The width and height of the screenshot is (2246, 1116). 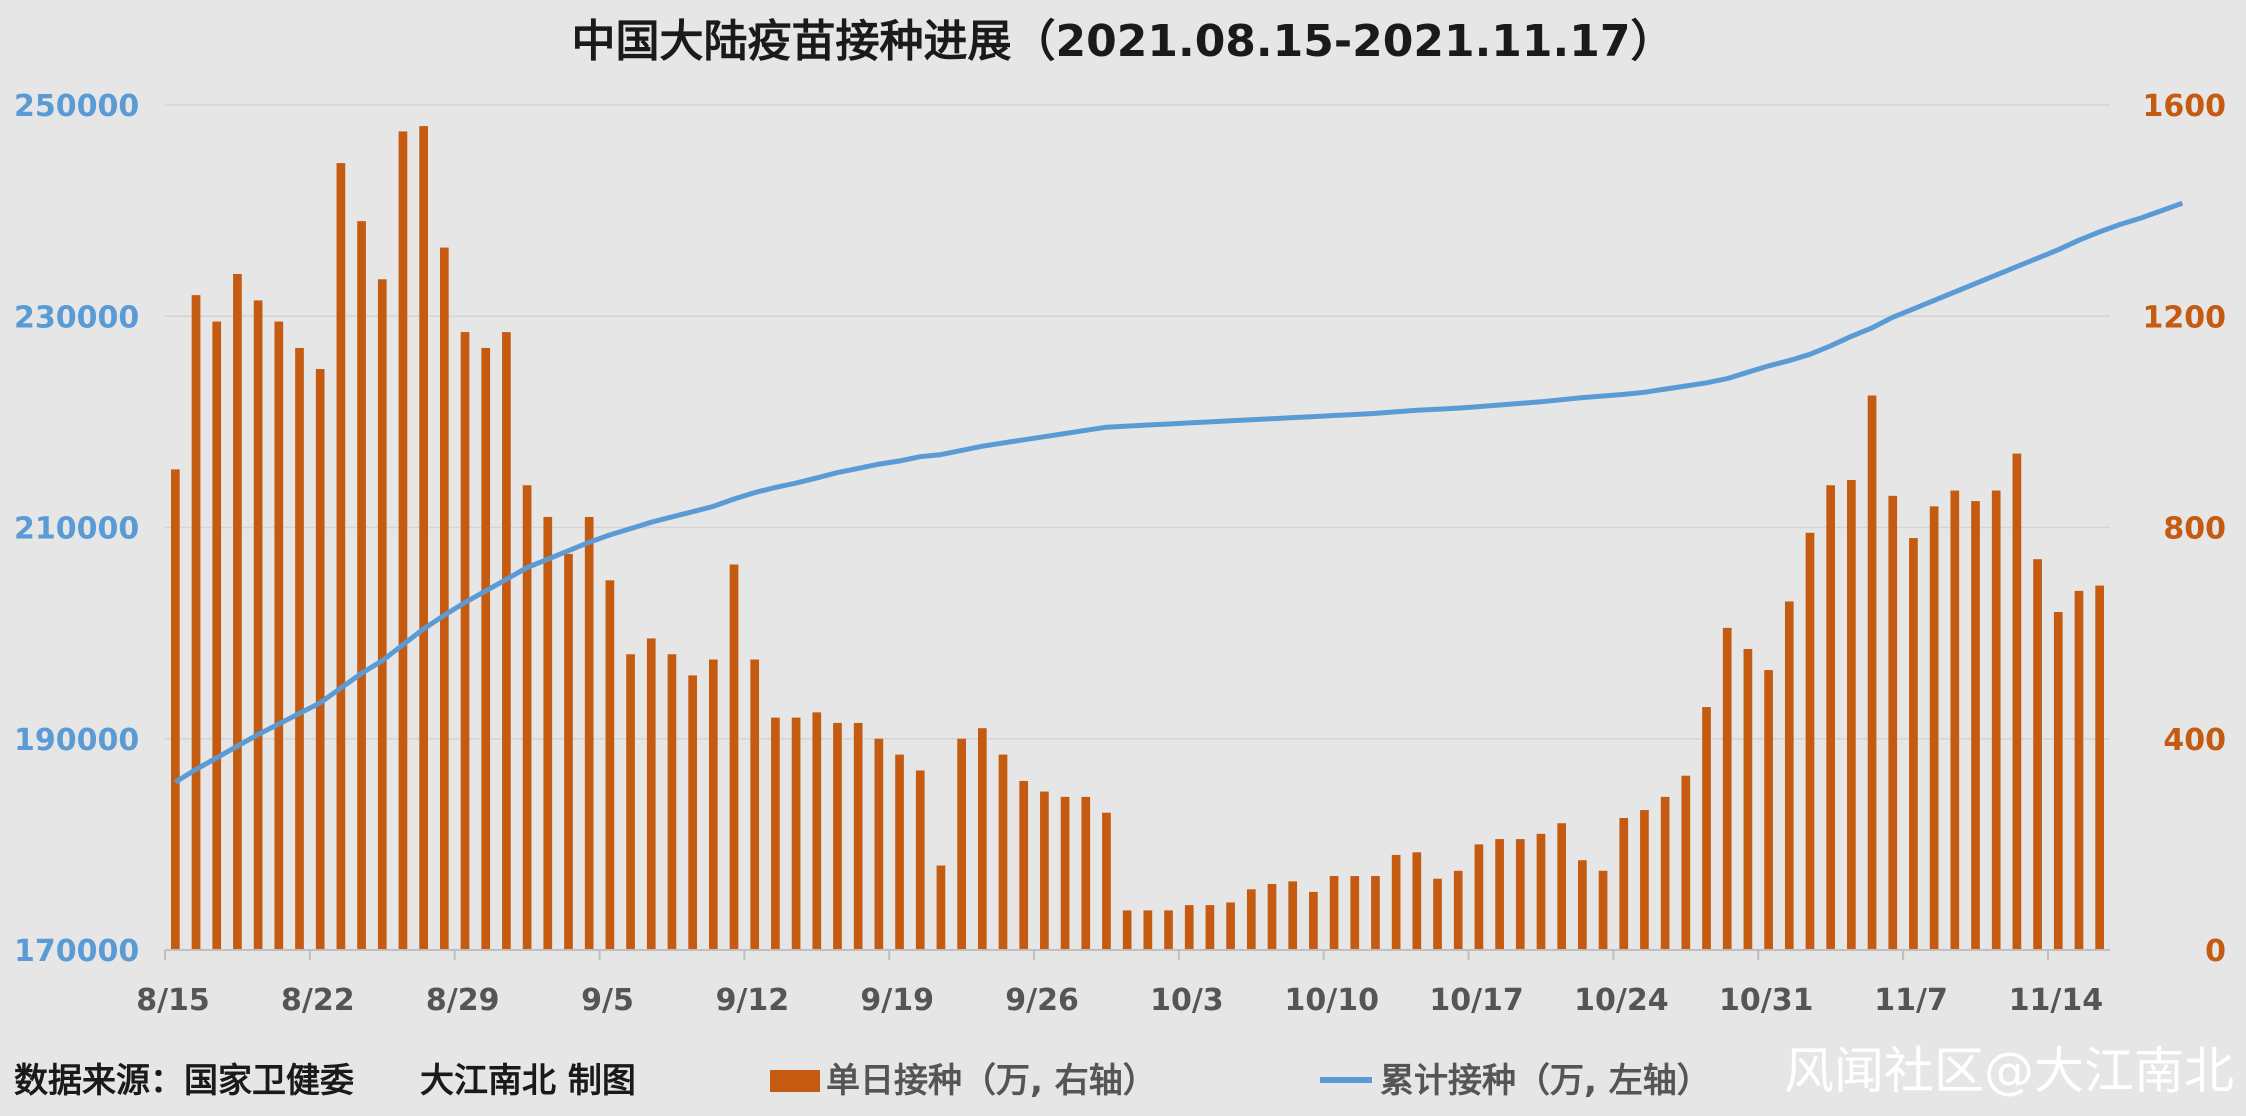 I want to click on right-axis-tick-label: 800, so click(x=2194, y=529).